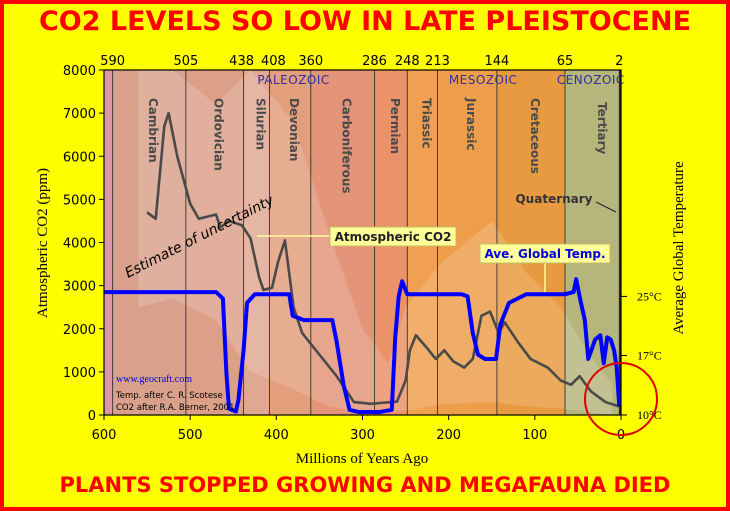 This screenshot has width=730, height=511. Describe the element at coordinates (79, 244) in the screenshot. I see `y-tick-4000: 4000` at that location.